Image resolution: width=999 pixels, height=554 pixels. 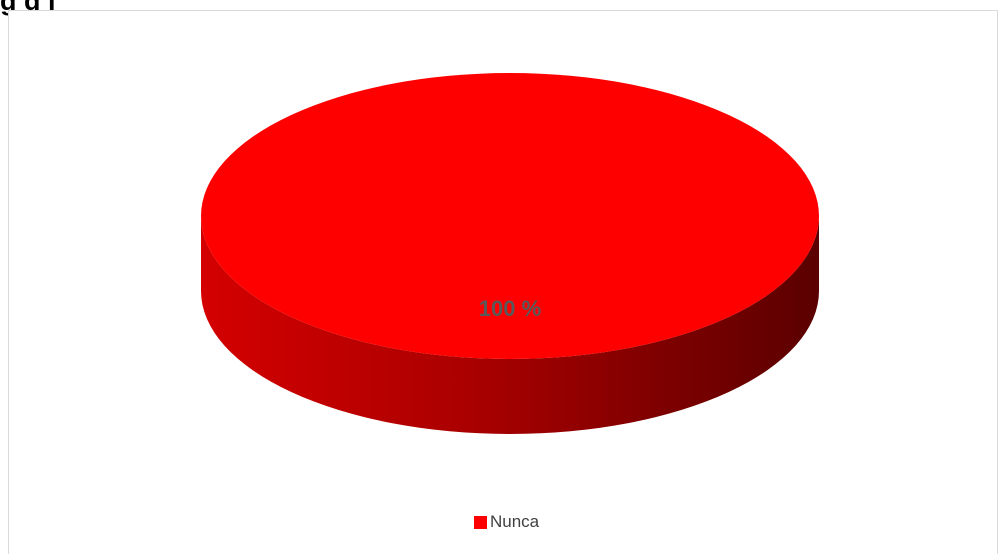 What do you see at coordinates (515, 521) in the screenshot?
I see `legend-label-nunca: Nunca` at bounding box center [515, 521].